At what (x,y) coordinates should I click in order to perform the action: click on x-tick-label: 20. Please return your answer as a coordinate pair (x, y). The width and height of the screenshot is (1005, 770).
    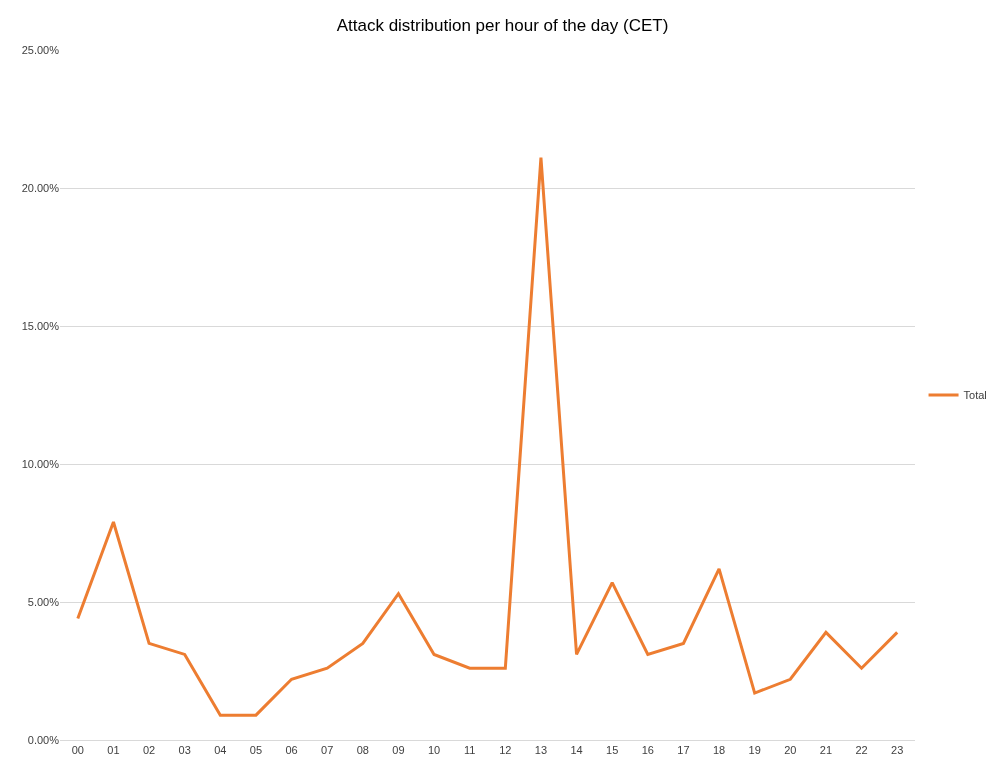
    Looking at the image, I should click on (790, 750).